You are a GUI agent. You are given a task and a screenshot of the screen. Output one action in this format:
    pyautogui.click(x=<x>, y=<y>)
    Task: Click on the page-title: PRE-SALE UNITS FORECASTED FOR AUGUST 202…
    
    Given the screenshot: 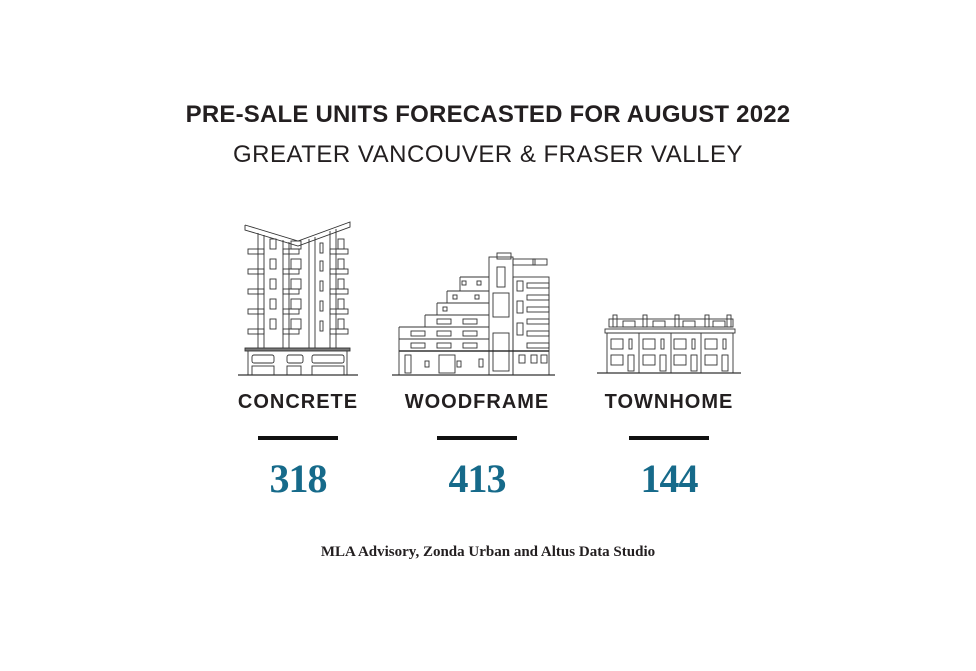 What is the action you would take?
    pyautogui.click(x=488, y=114)
    